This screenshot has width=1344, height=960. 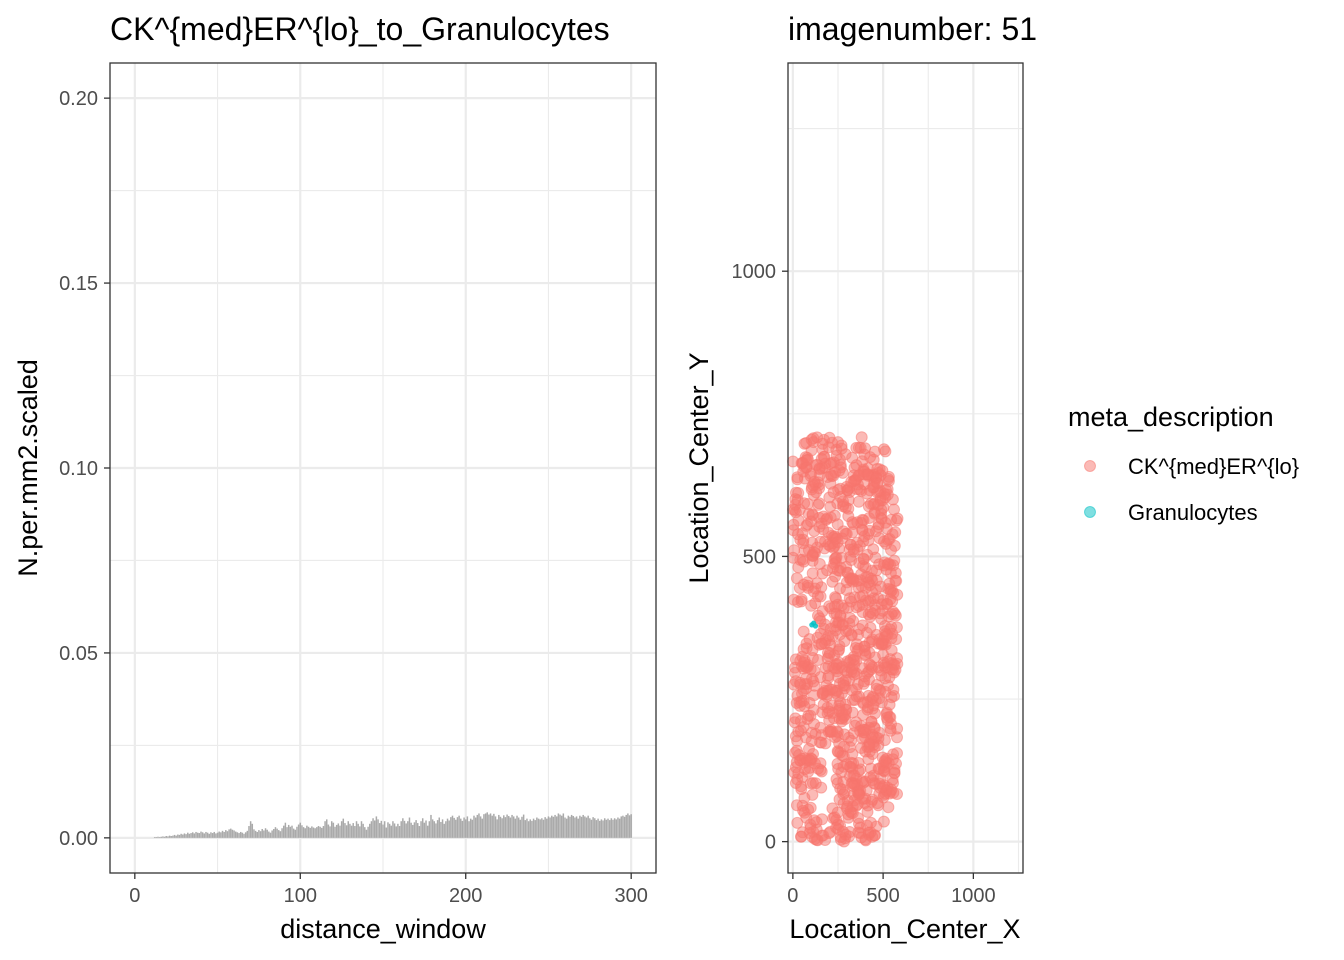 I want to click on bar-chart-x-tick-label: 200, so click(x=465, y=896).